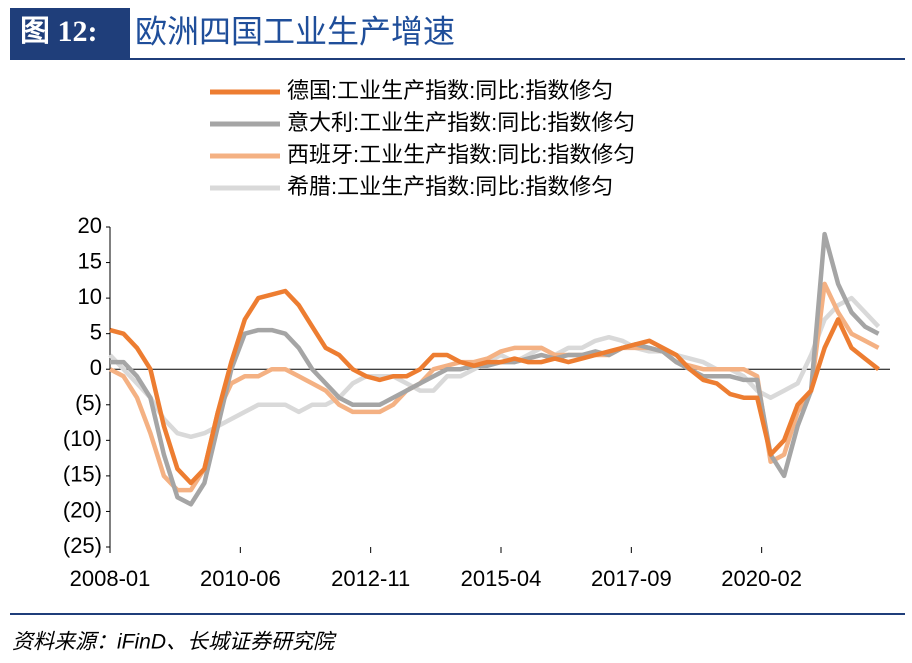  What do you see at coordinates (450, 90) in the screenshot?
I see `legend-label: 德国:工业生产指数:同比:指数修匀` at bounding box center [450, 90].